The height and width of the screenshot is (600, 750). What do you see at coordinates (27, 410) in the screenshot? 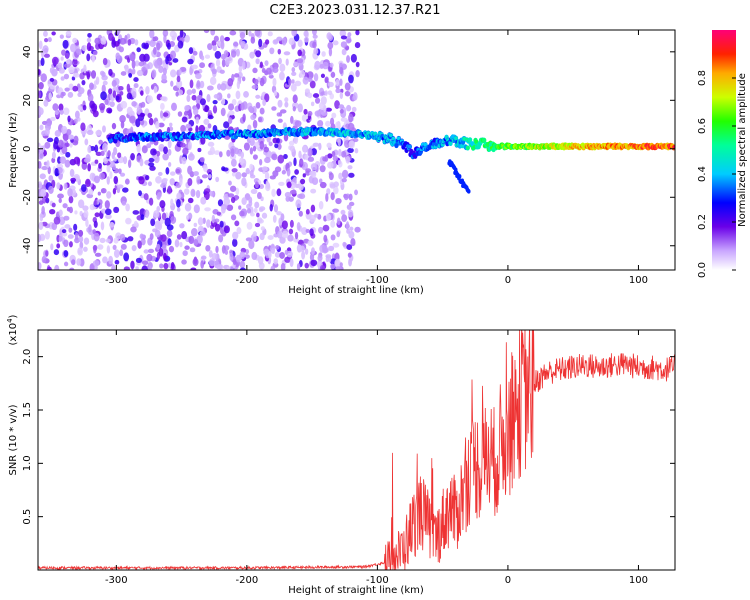
I see `y-tick-label: 1.5` at bounding box center [27, 410].